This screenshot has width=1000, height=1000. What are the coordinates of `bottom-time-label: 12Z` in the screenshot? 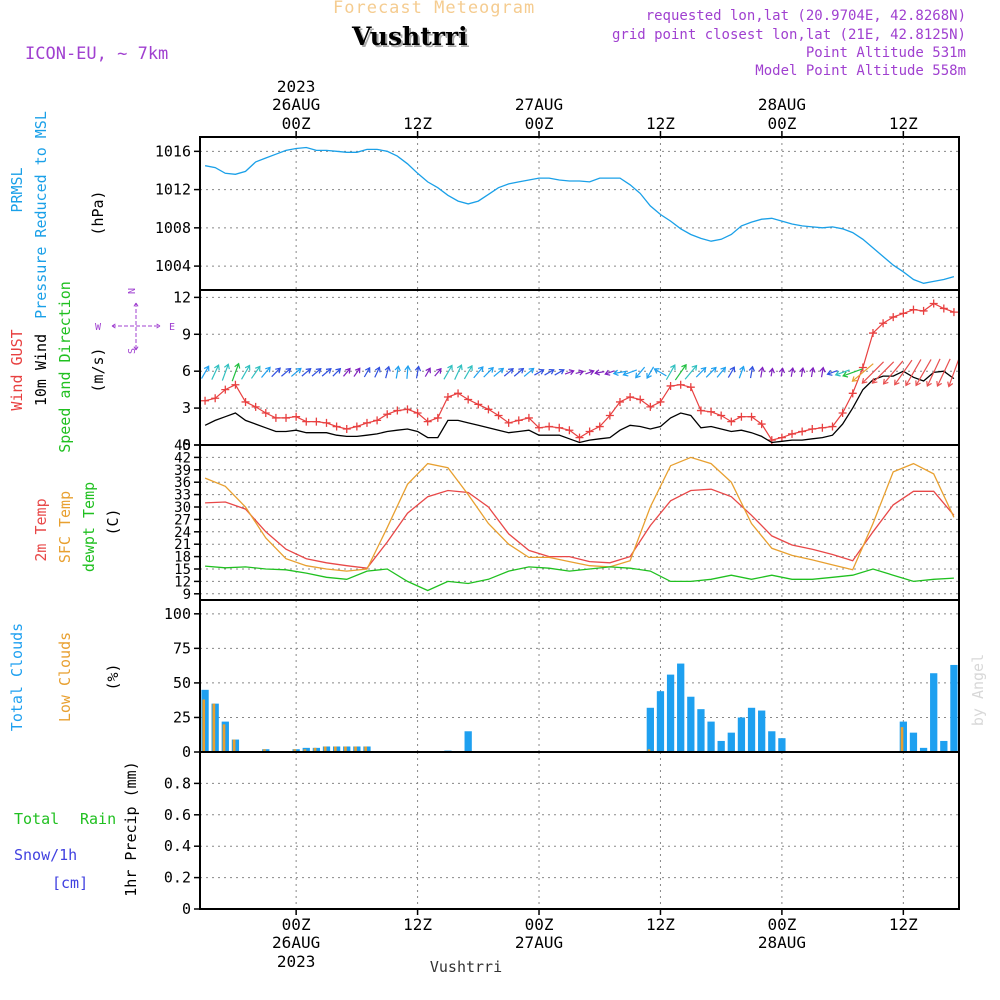 It's located at (660, 924).